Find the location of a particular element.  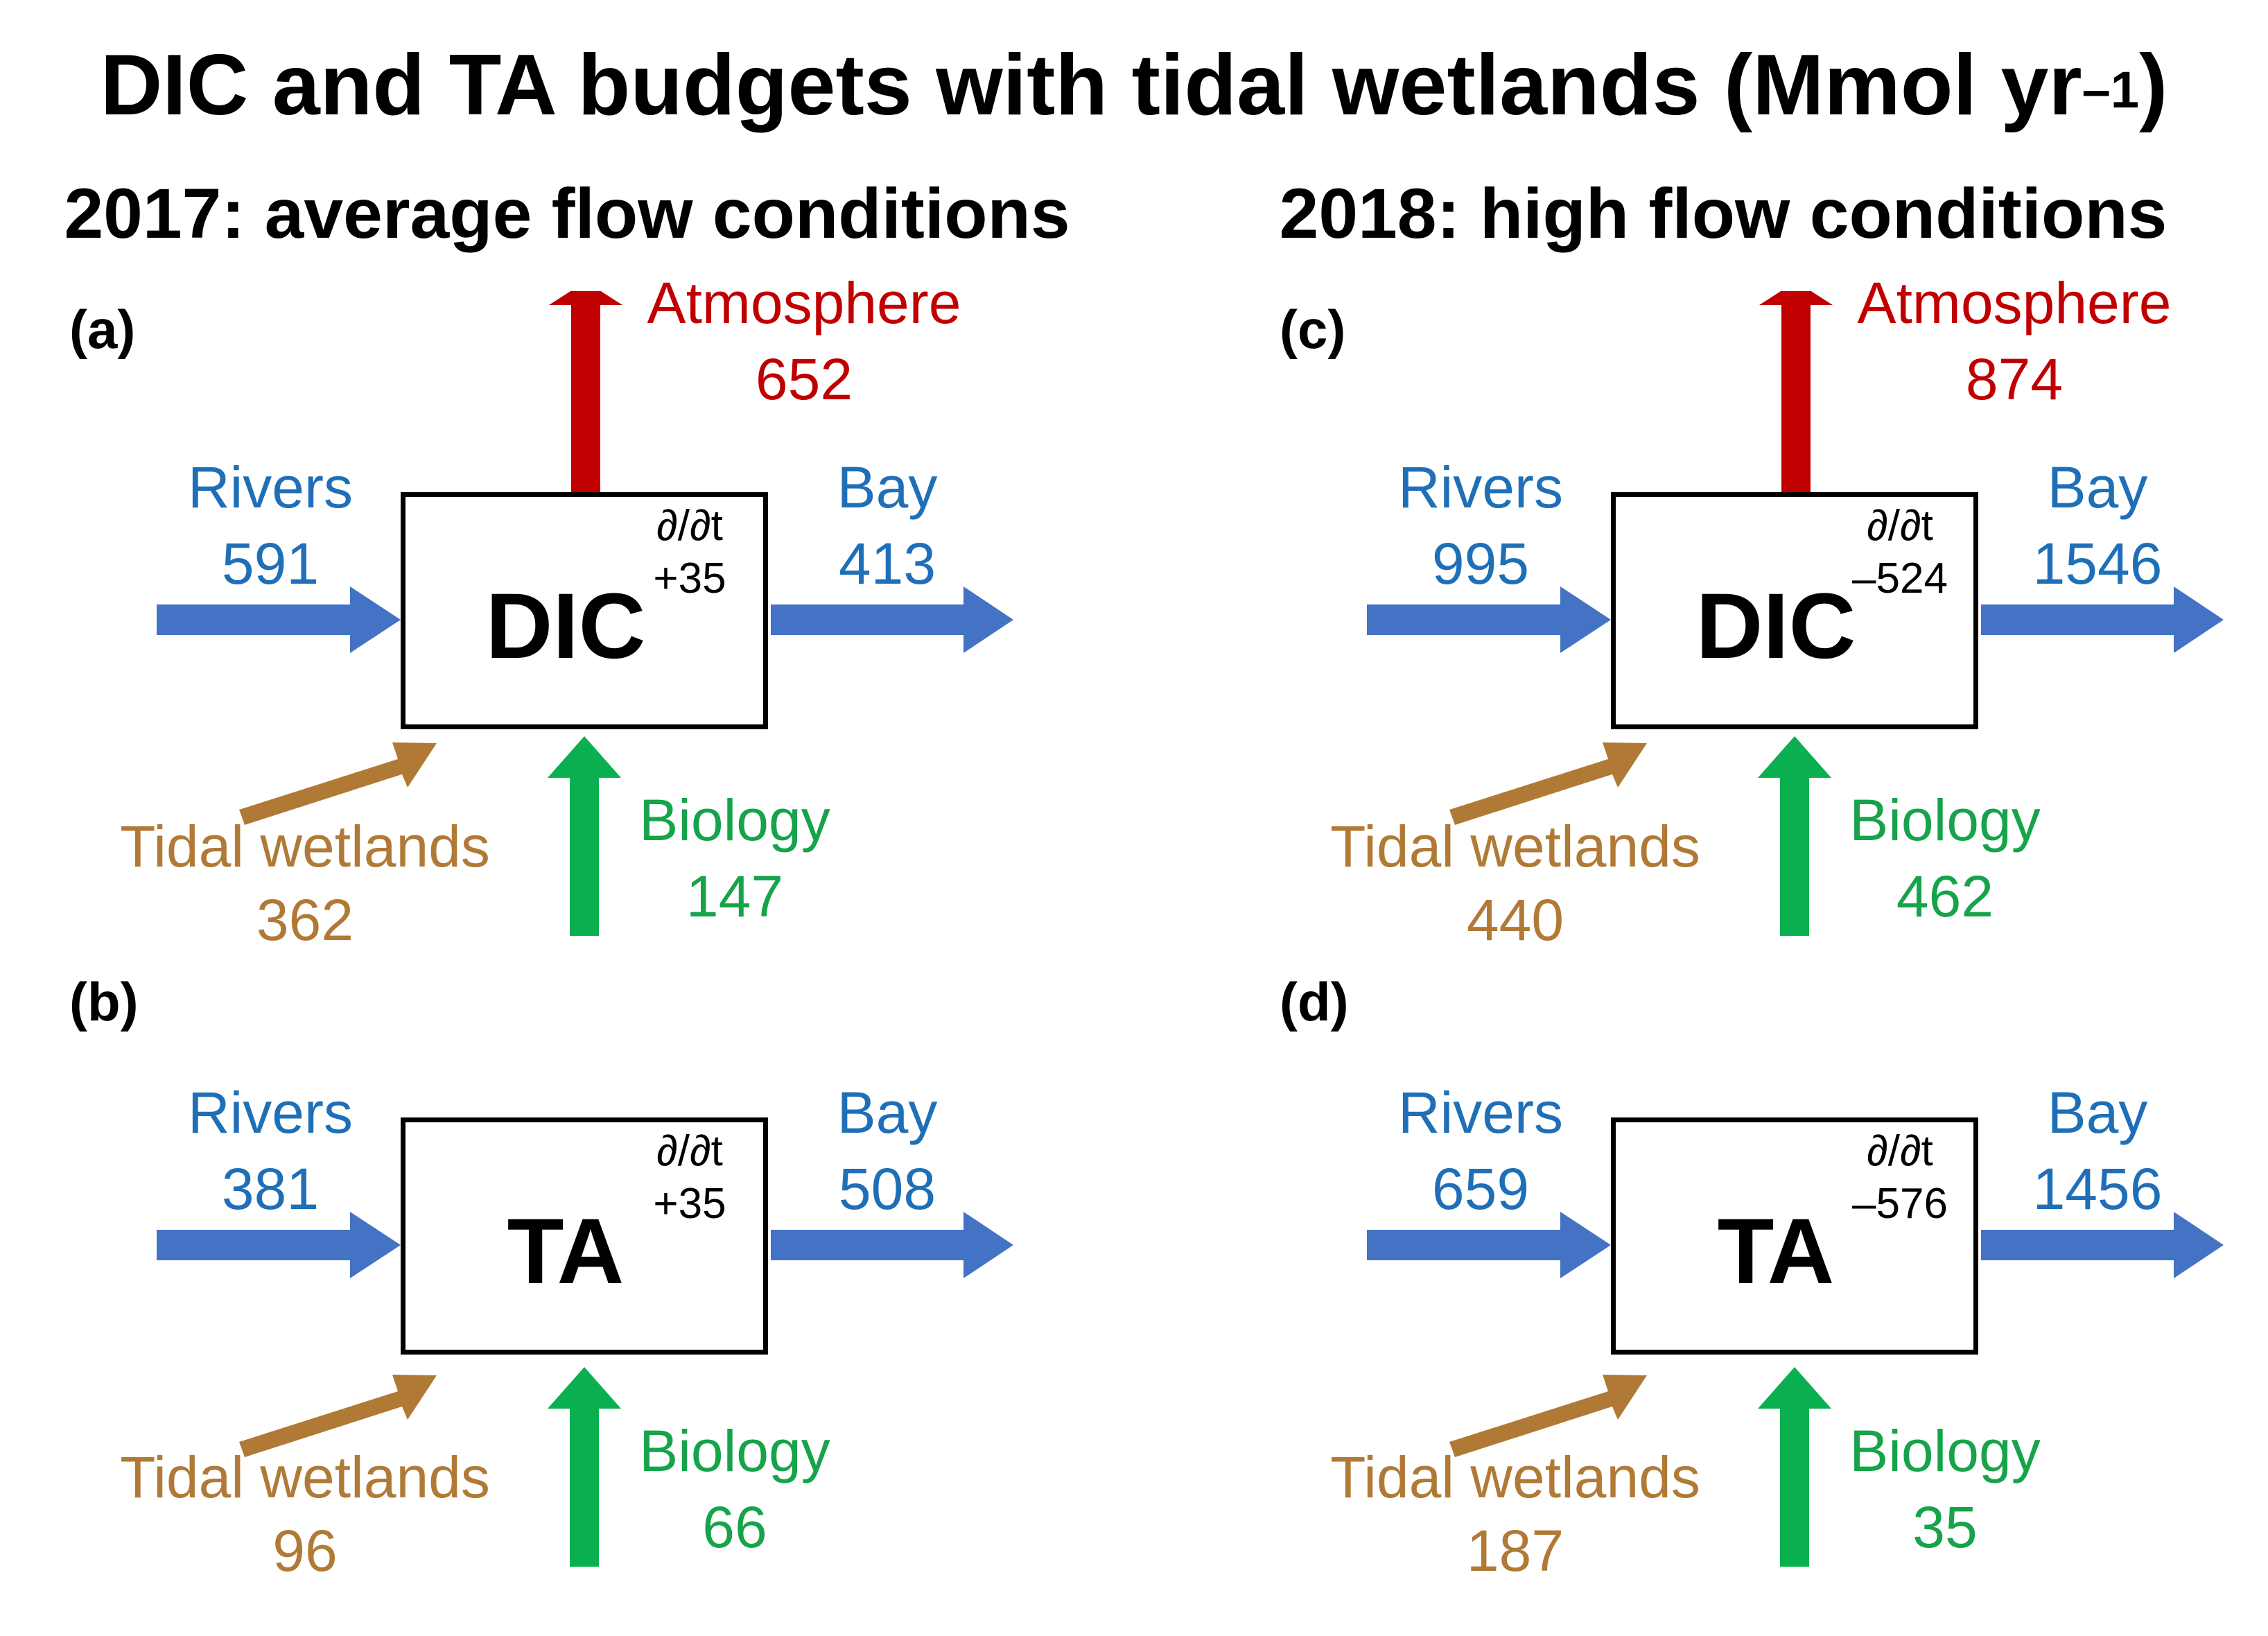

wetlands-value: 440 is located at coordinates (1515, 919).